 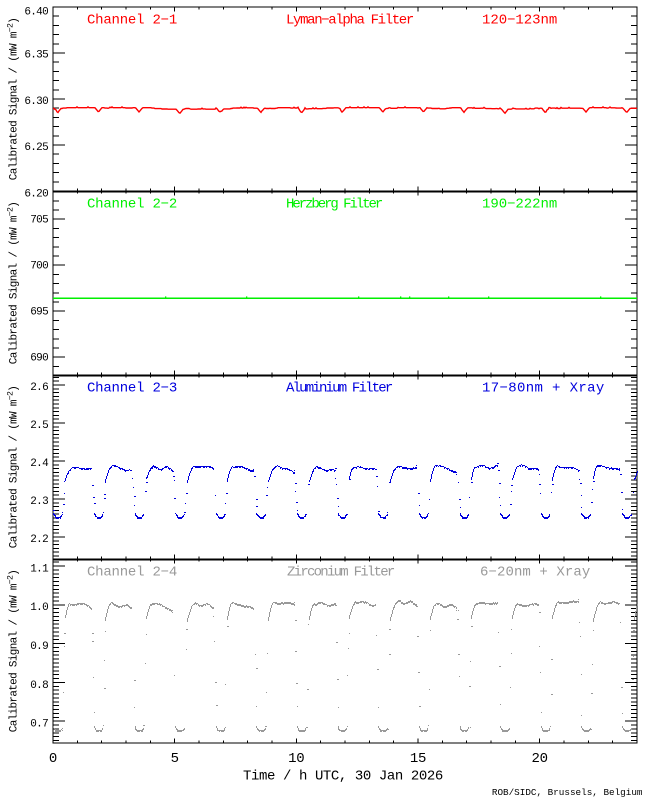 I want to click on svg-text: 0.7, so click(x=39, y=725).